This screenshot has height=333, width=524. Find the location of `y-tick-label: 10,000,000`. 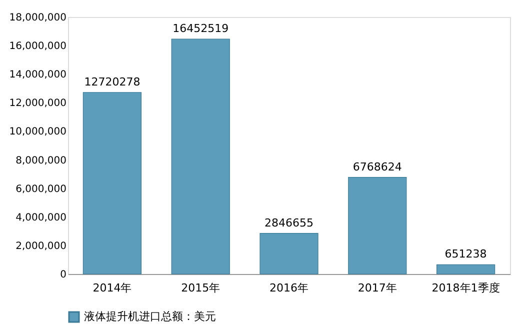

y-tick-label: 10,000,000 is located at coordinates (37, 132).